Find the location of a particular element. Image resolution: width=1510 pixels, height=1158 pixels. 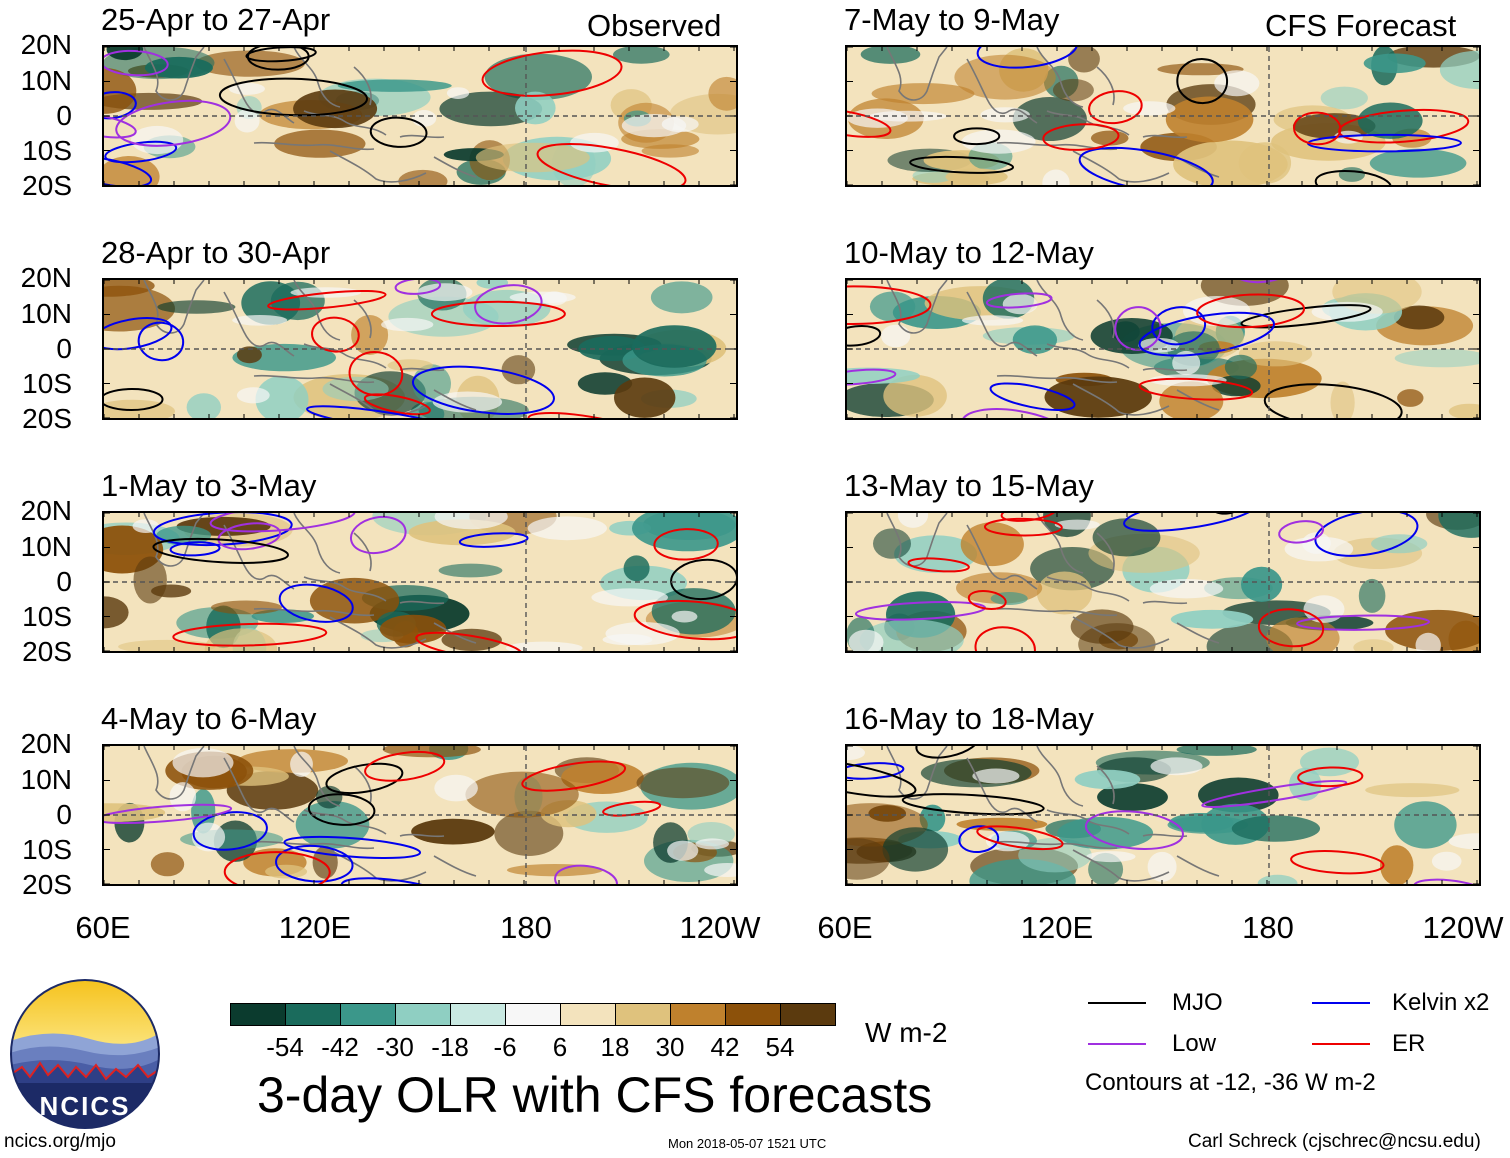

lon-label: 120E is located at coordinates (1057, 927).